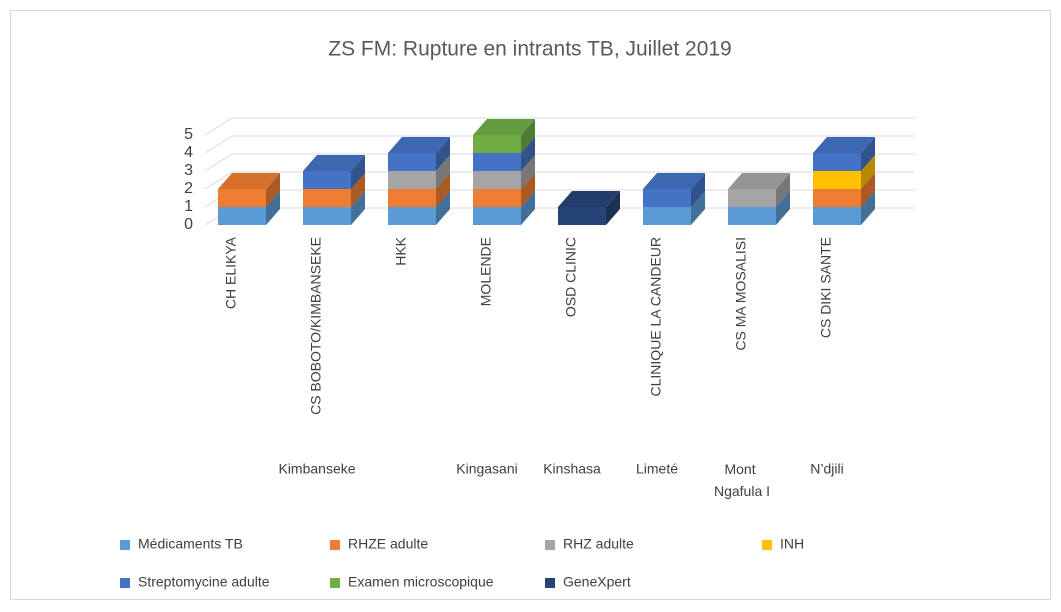  I want to click on group-label: Kingasani, so click(487, 469).